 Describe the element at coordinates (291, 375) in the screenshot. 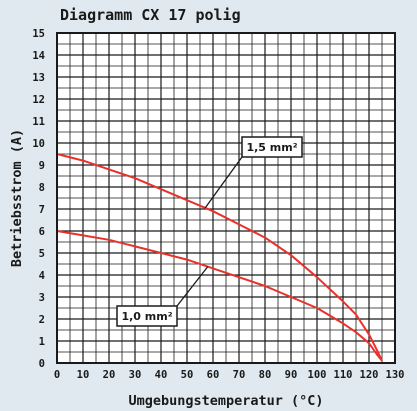

I see `x-tick-label: 90` at that location.